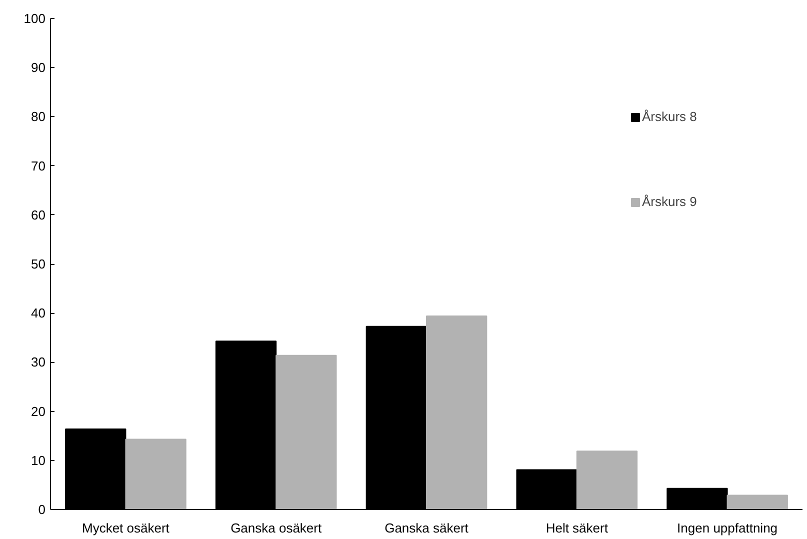 Image resolution: width=807 pixels, height=539 pixels. I want to click on y-tick-label: 70, so click(38, 166).